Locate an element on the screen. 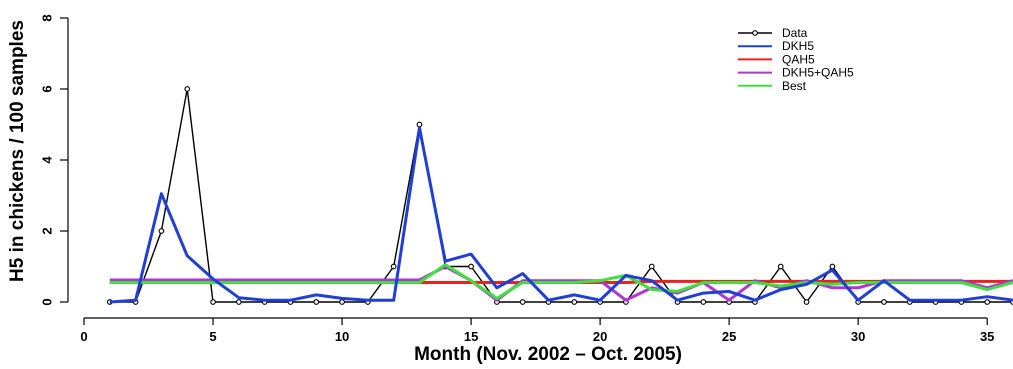 Image resolution: width=1013 pixels, height=369 pixels. x-tick-label: 35 is located at coordinates (987, 336).